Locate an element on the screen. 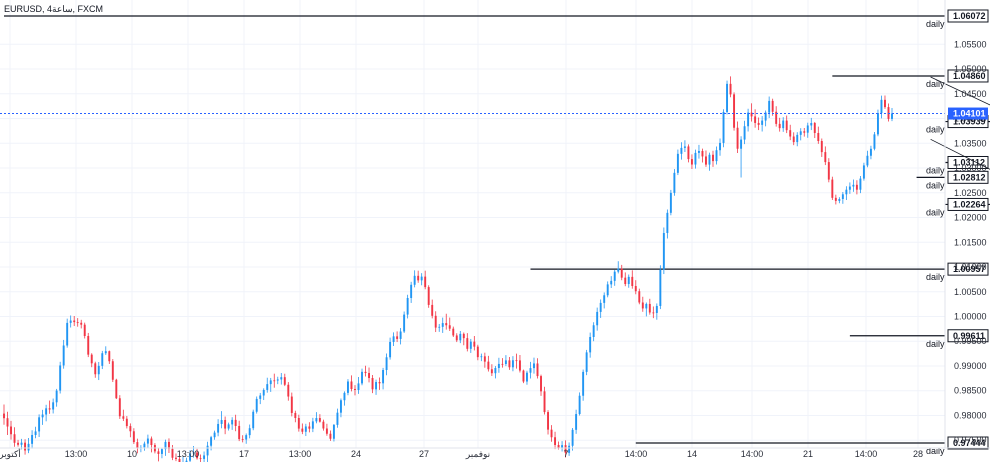 The image size is (990, 462). level-price-text: 0.99611 is located at coordinates (969, 336).